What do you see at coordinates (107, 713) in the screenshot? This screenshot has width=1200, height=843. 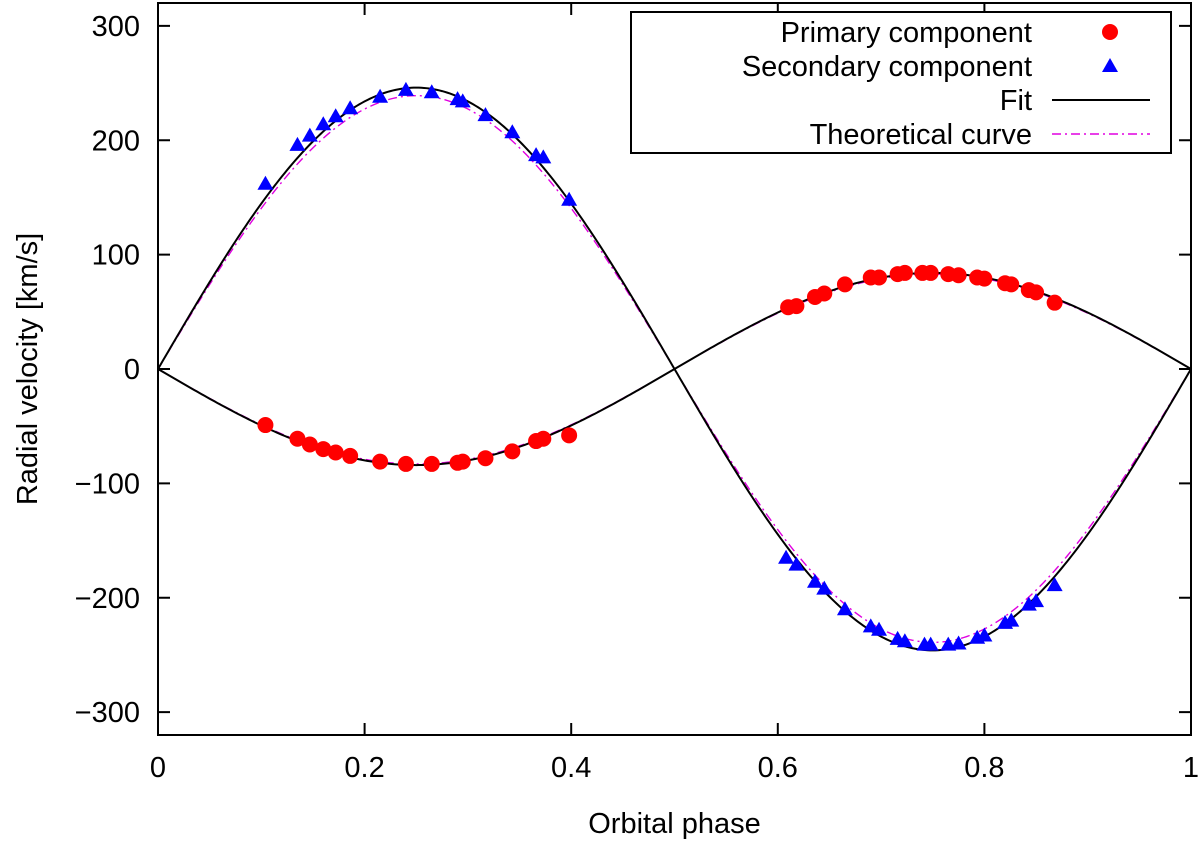 I see `y-tick-label: −300` at bounding box center [107, 713].